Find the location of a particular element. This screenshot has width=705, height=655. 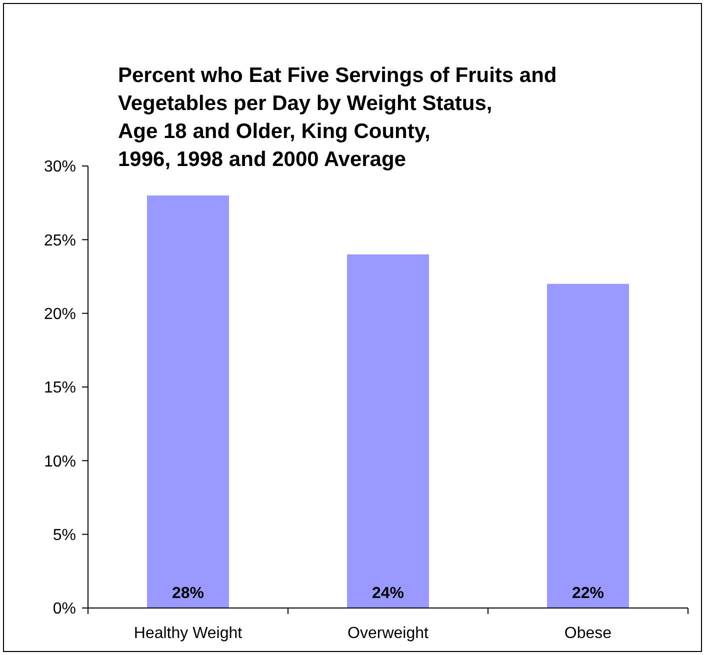

y-tick-label: 10% is located at coordinates (60, 461).